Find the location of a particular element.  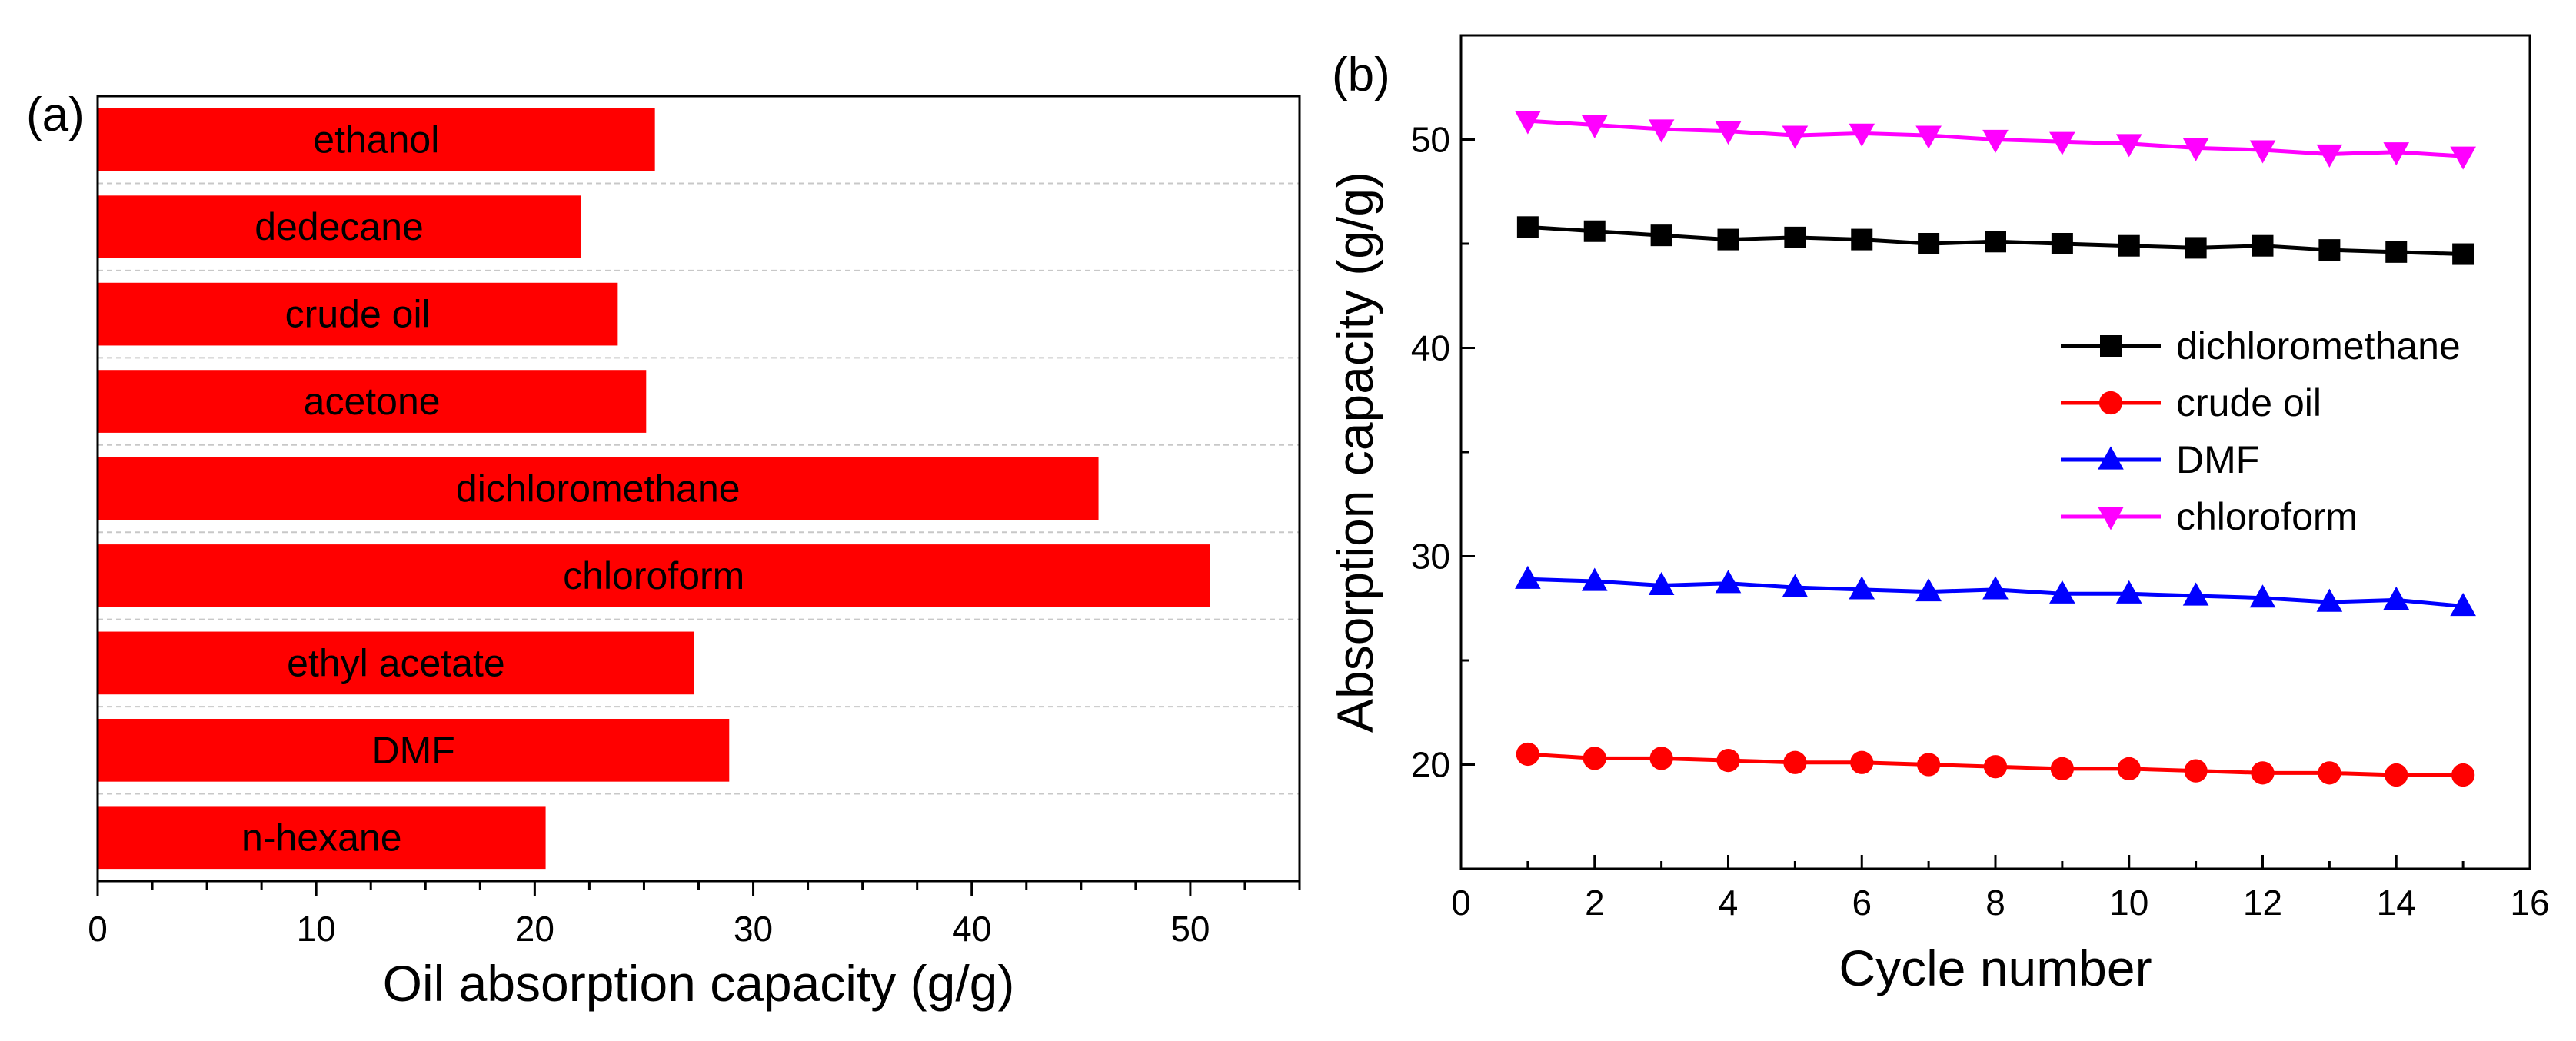

bar-label: dichloromethane is located at coordinates (598, 489).